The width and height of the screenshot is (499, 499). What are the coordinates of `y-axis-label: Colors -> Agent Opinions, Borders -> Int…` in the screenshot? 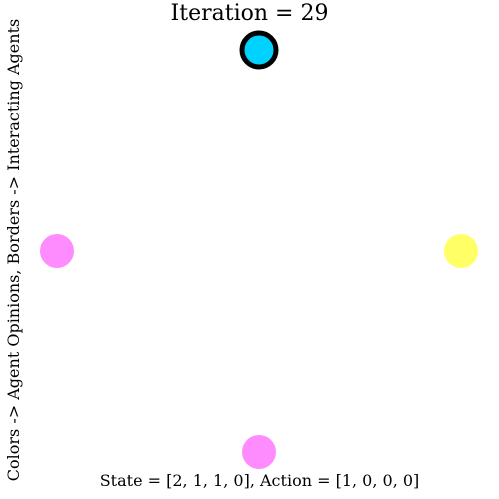 It's located at (13, 250).